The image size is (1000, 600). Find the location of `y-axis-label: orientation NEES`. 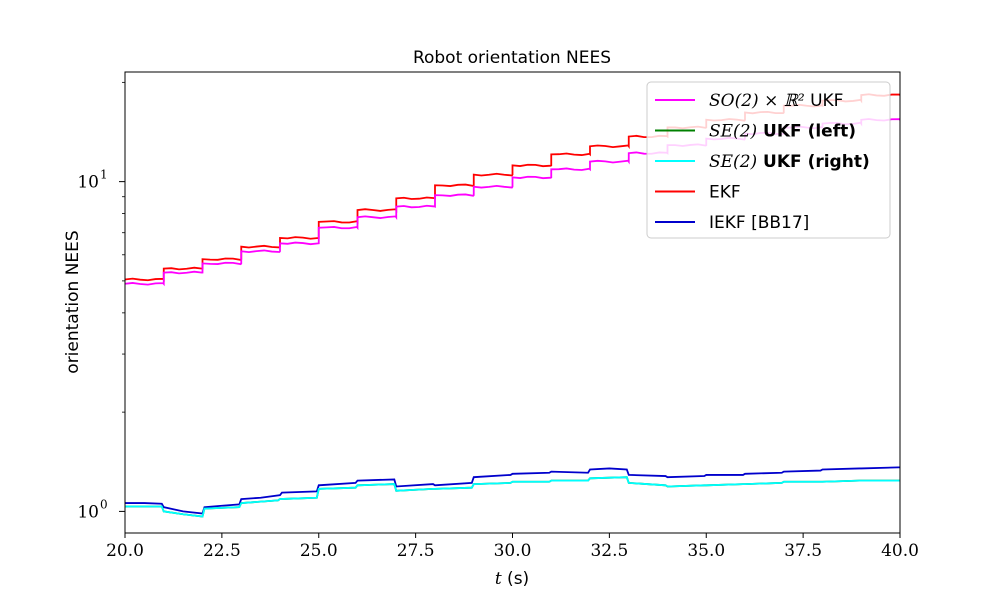

y-axis-label: orientation NEES is located at coordinates (73, 301).